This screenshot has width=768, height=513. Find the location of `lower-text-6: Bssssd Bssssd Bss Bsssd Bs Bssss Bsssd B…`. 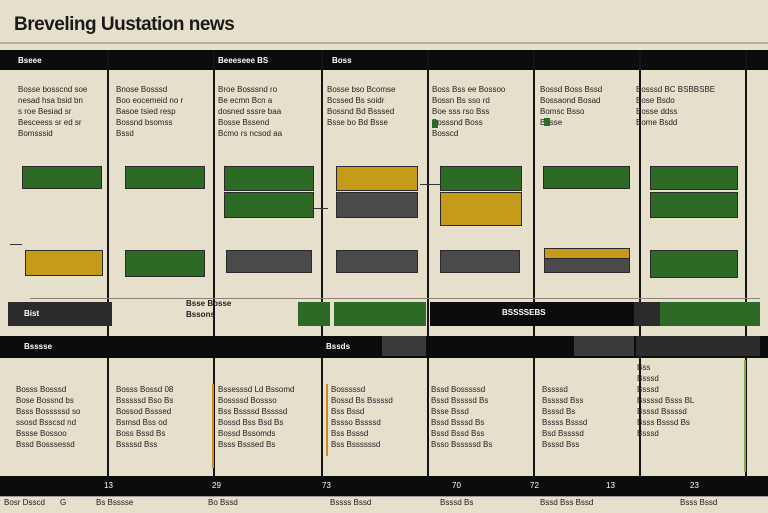

lower-text-6: Bssssd Bssssd Bss Bsssd Bs Bssss Bsssd B… is located at coordinates (565, 417).